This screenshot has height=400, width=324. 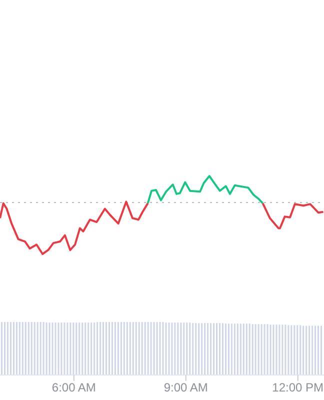 What do you see at coordinates (186, 387) in the screenshot?
I see `x-tick-label: 9:00 AM` at bounding box center [186, 387].